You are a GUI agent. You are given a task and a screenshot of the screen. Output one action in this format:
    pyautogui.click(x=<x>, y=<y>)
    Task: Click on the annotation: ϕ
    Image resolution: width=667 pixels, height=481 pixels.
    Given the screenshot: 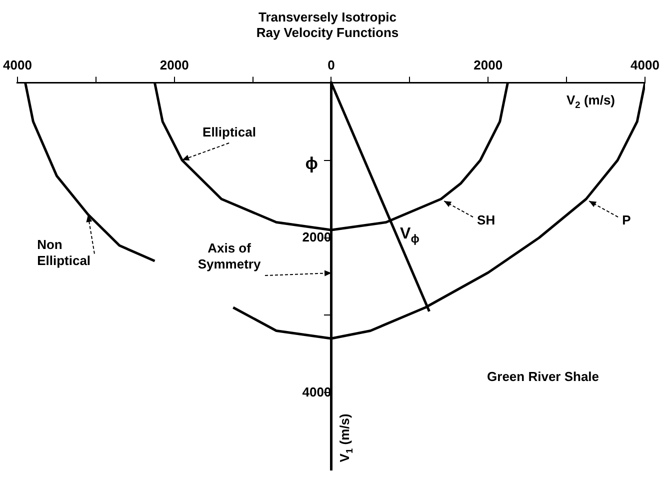 What is the action you would take?
    pyautogui.click(x=311, y=163)
    